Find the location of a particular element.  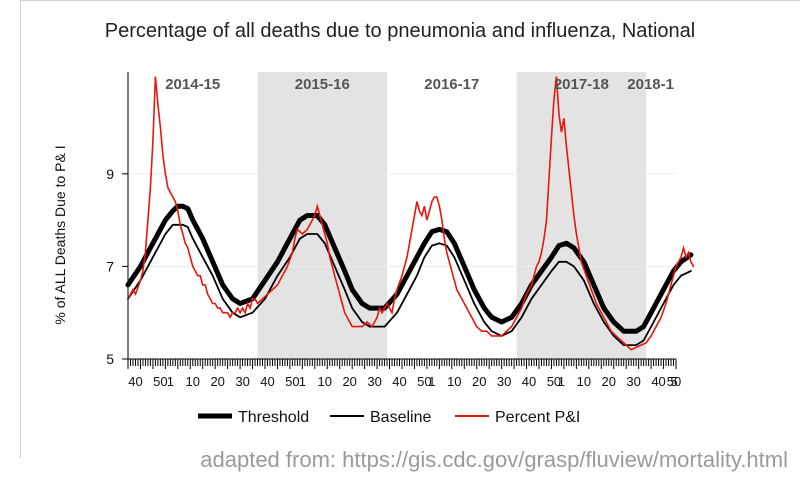

frame-border-left is located at coordinates (20, 229).